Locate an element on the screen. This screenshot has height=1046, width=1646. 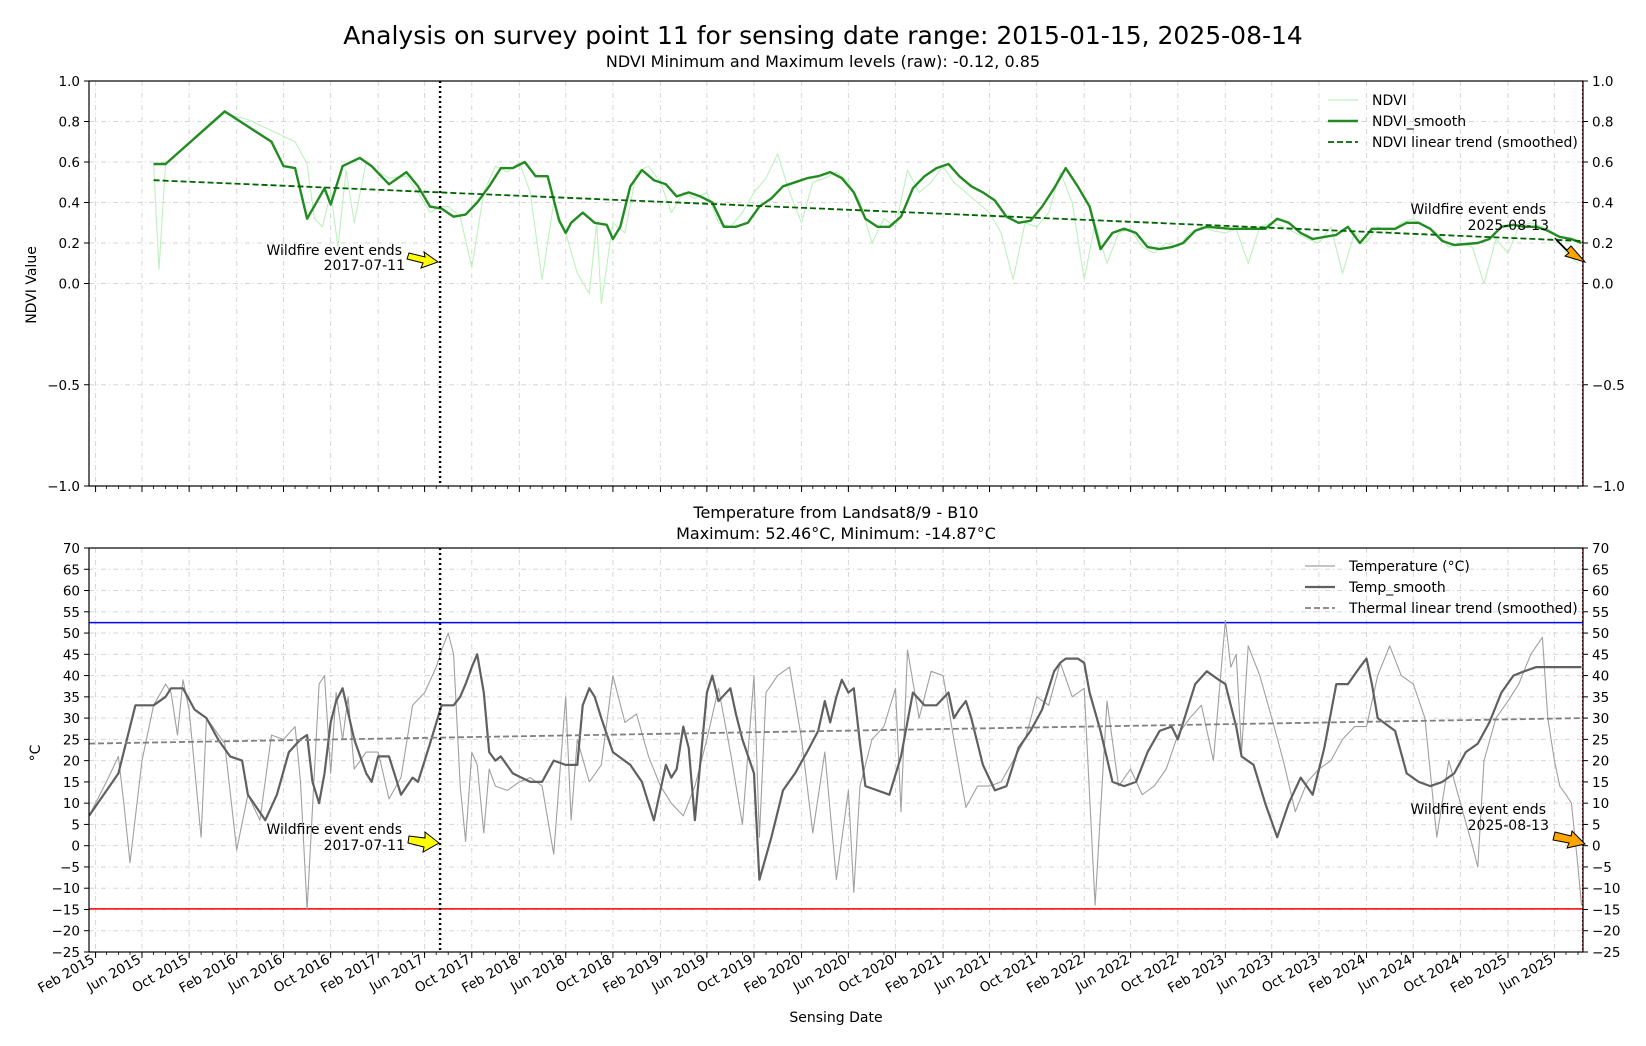
y-tick-label-right: 45 is located at coordinates (1600, 655).